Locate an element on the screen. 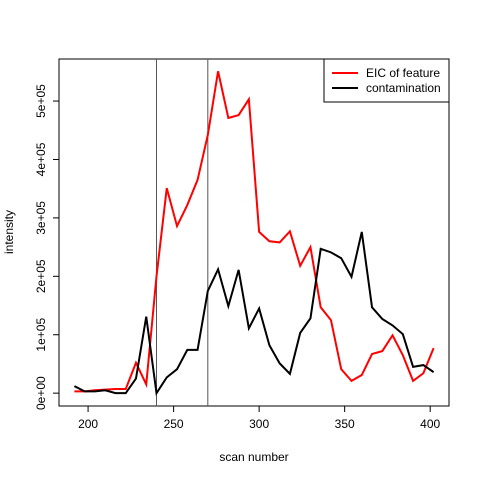 The image size is (480, 480). legend-box is located at coordinates (386, 80).